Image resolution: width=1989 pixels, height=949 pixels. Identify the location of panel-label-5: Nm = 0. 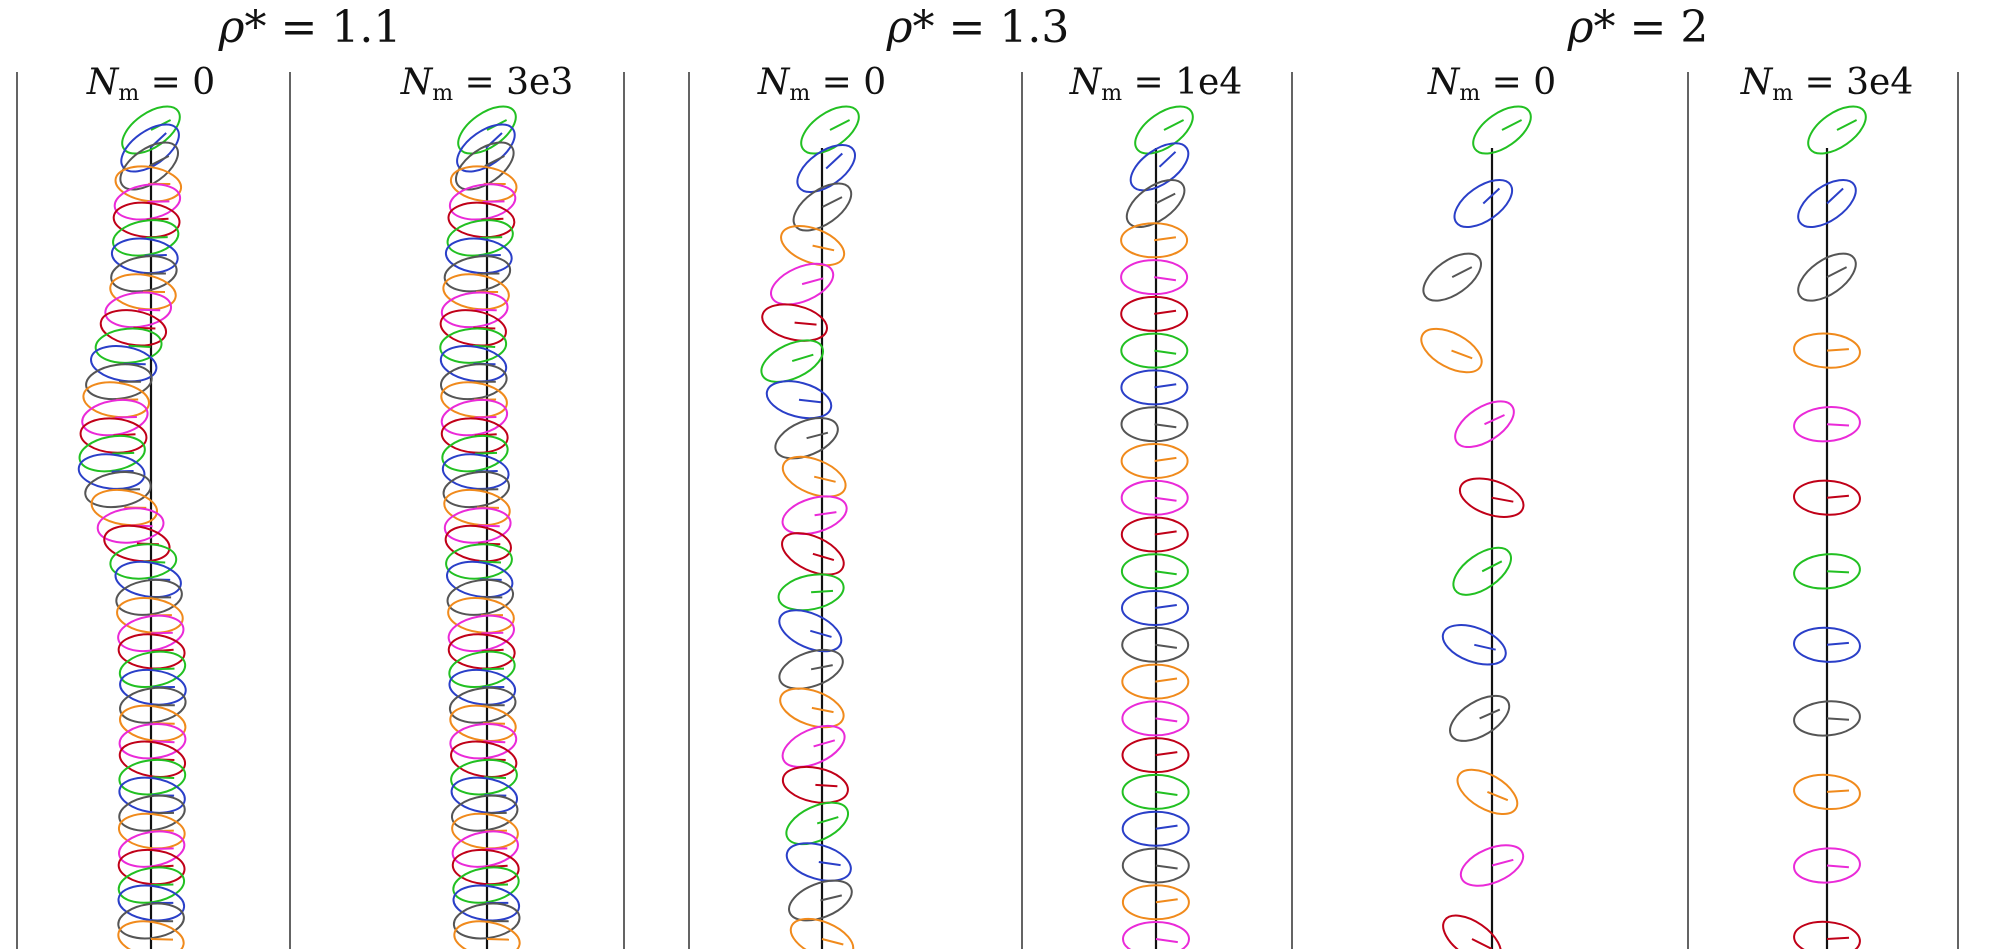
(1492, 84).